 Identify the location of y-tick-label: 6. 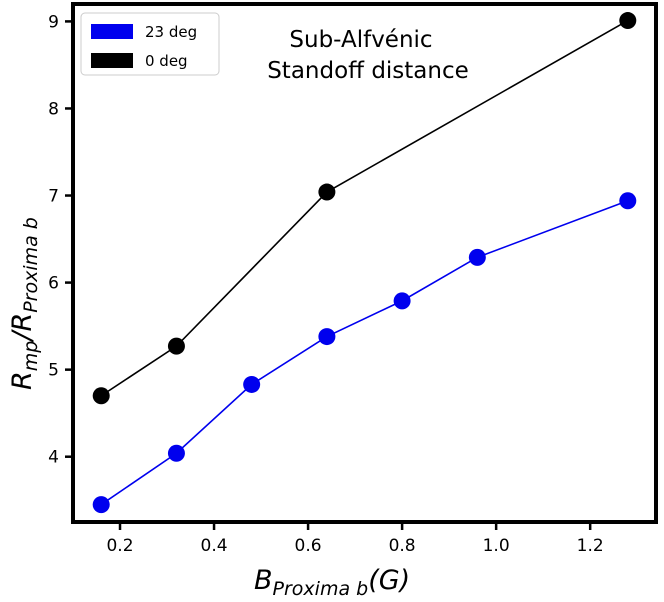
(53, 284).